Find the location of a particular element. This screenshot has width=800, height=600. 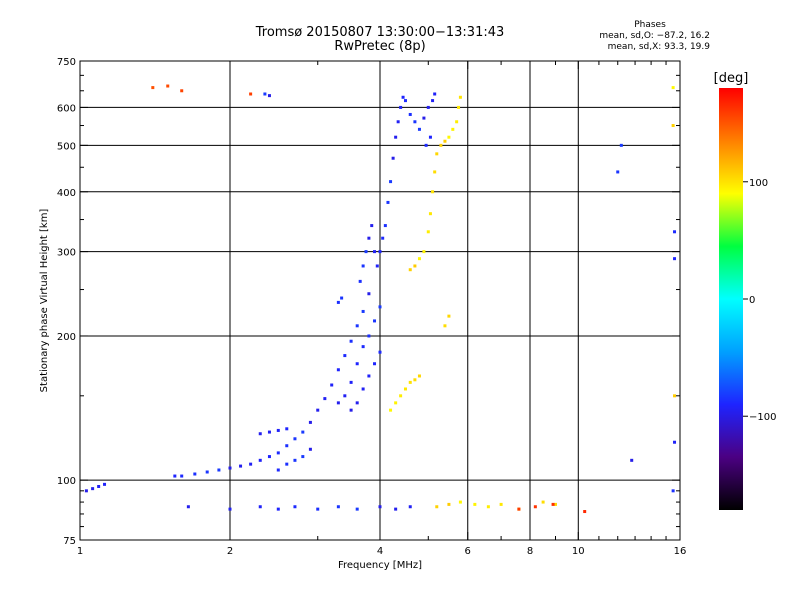

colorbar-gradient is located at coordinates (731, 299).